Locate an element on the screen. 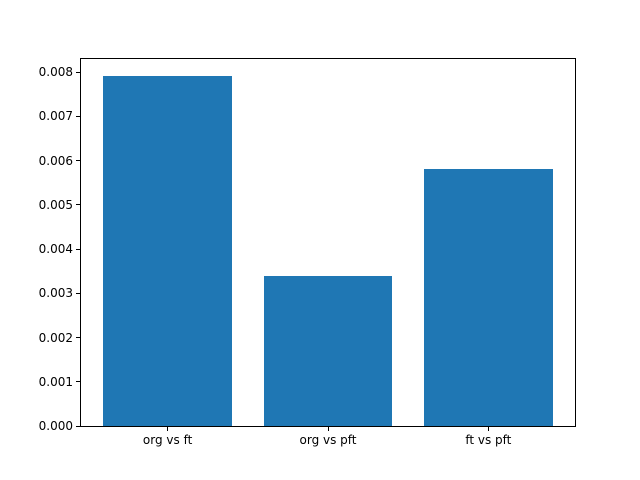 Image resolution: width=640 pixels, height=480 pixels. y-tick-label: 0.004 is located at coordinates (55, 249).